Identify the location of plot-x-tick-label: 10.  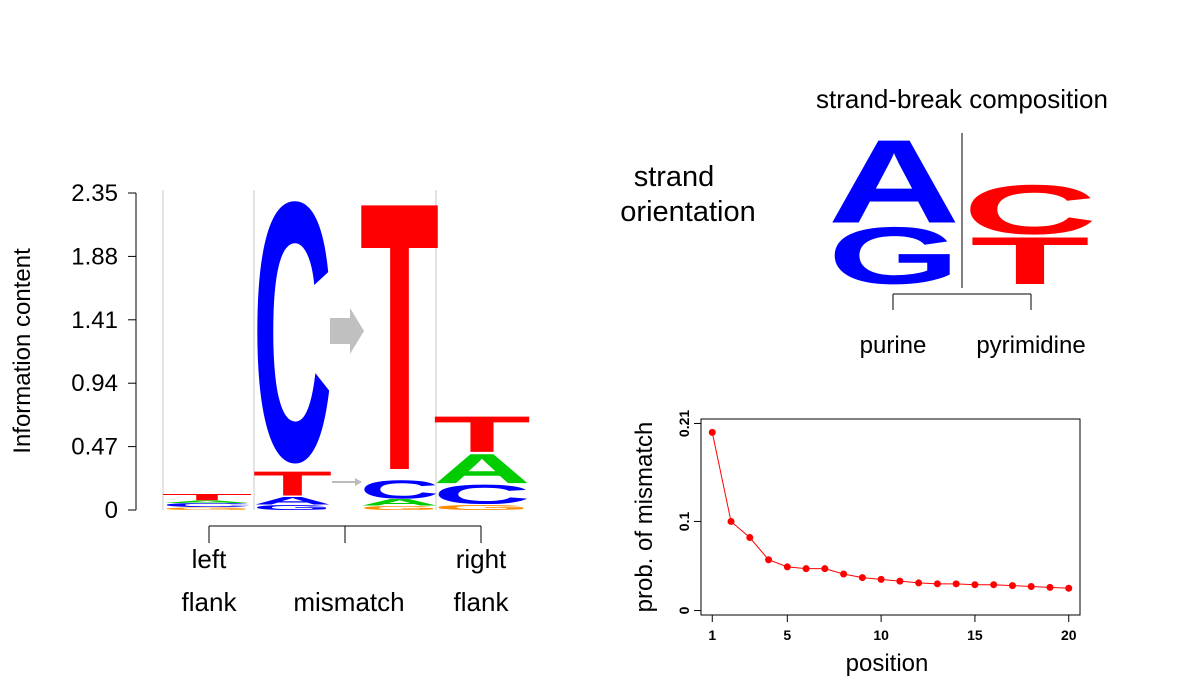
(881, 635).